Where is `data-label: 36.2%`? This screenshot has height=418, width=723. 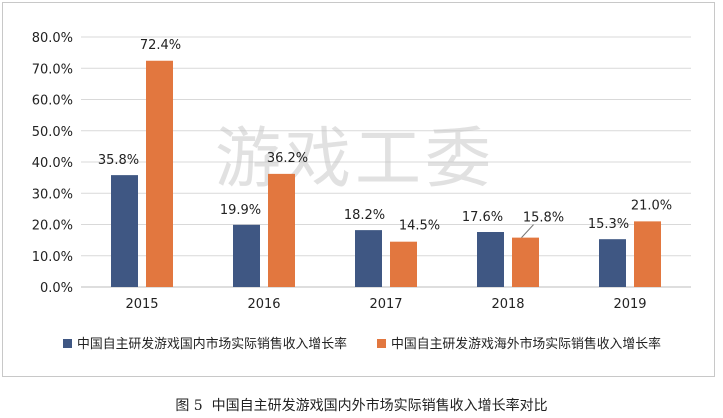 data-label: 36.2% is located at coordinates (287, 158).